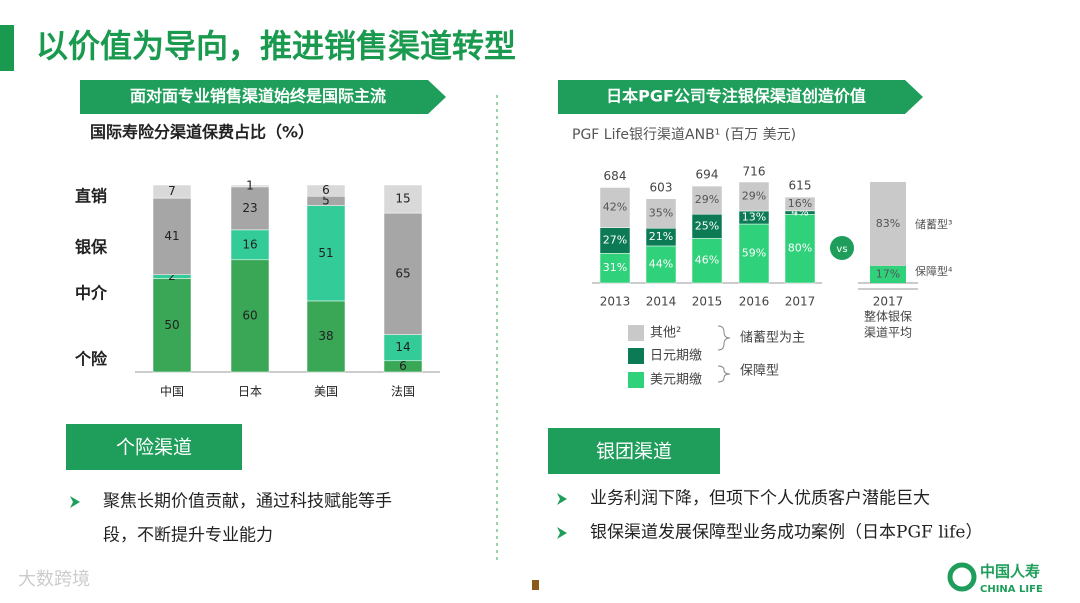 Image resolution: width=1080 pixels, height=603 pixels. Describe the element at coordinates (1011, 589) in the screenshot. I see `logo-en: CHINA LIFE` at that location.